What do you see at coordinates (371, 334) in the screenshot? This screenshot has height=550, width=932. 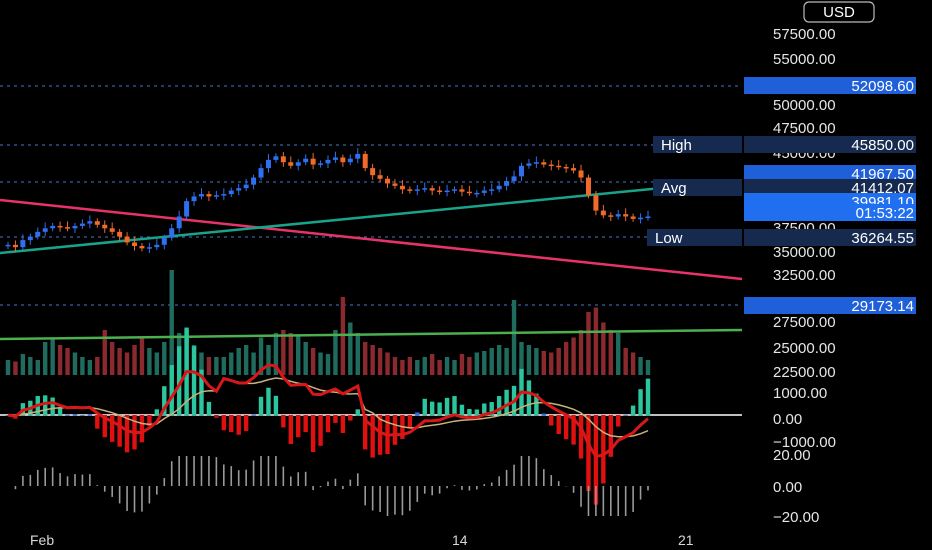 I see `volume-trendline` at bounding box center [371, 334].